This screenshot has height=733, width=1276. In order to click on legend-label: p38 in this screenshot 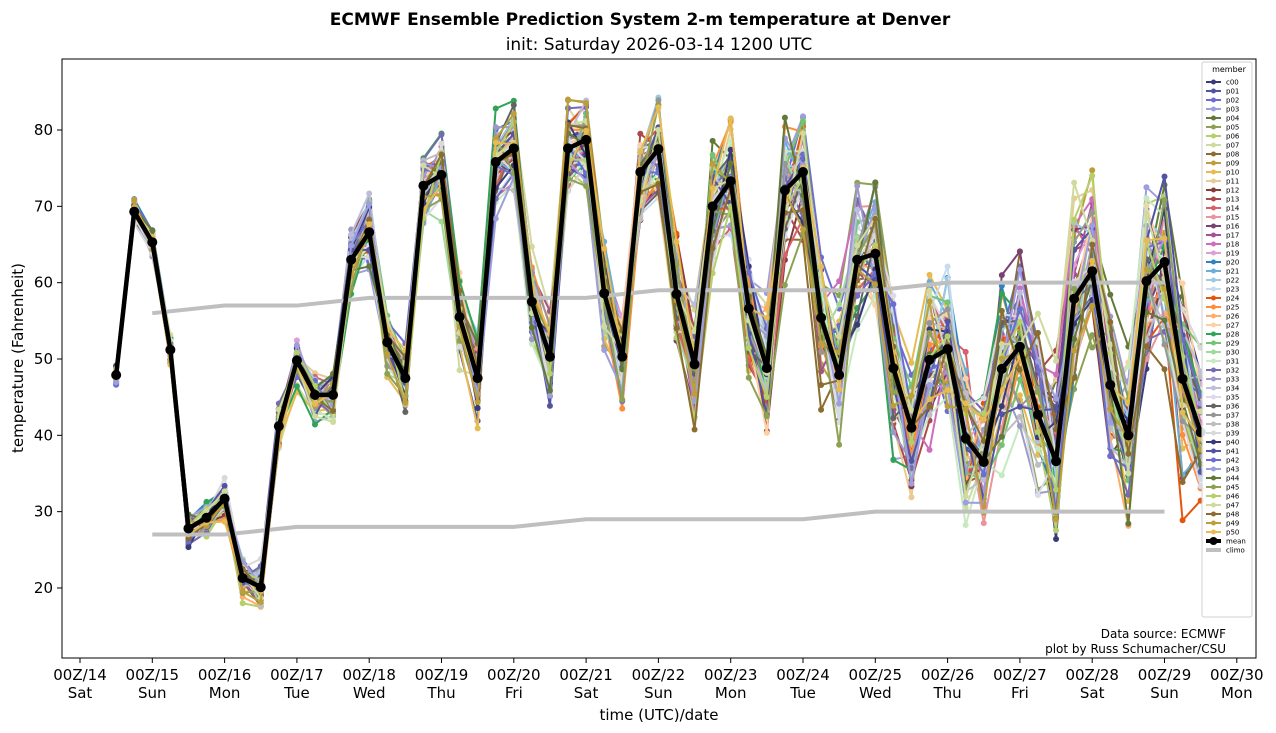, I will do `click(1232, 425)`.